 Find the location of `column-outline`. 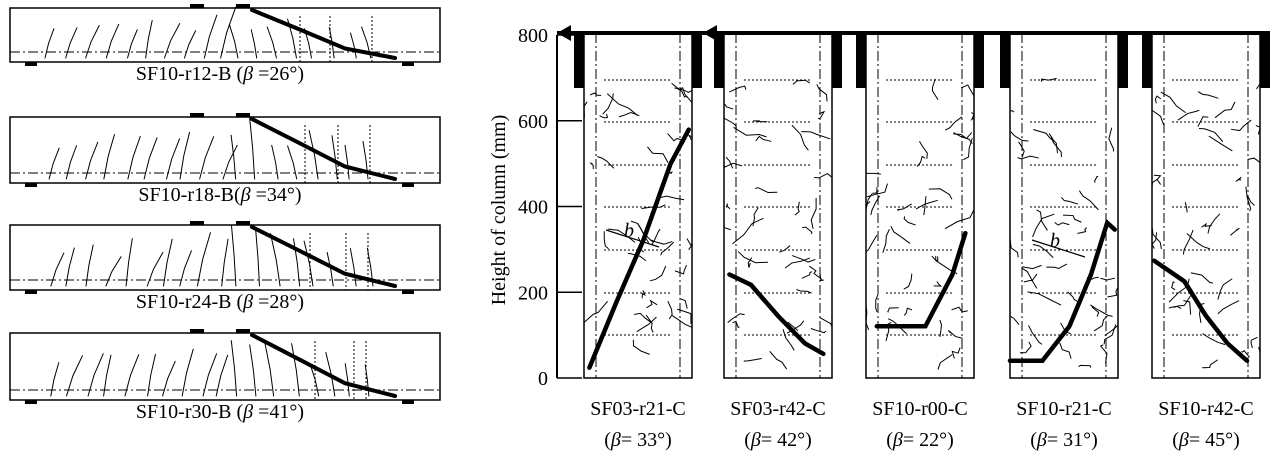

column-outline is located at coordinates (1206, 205).